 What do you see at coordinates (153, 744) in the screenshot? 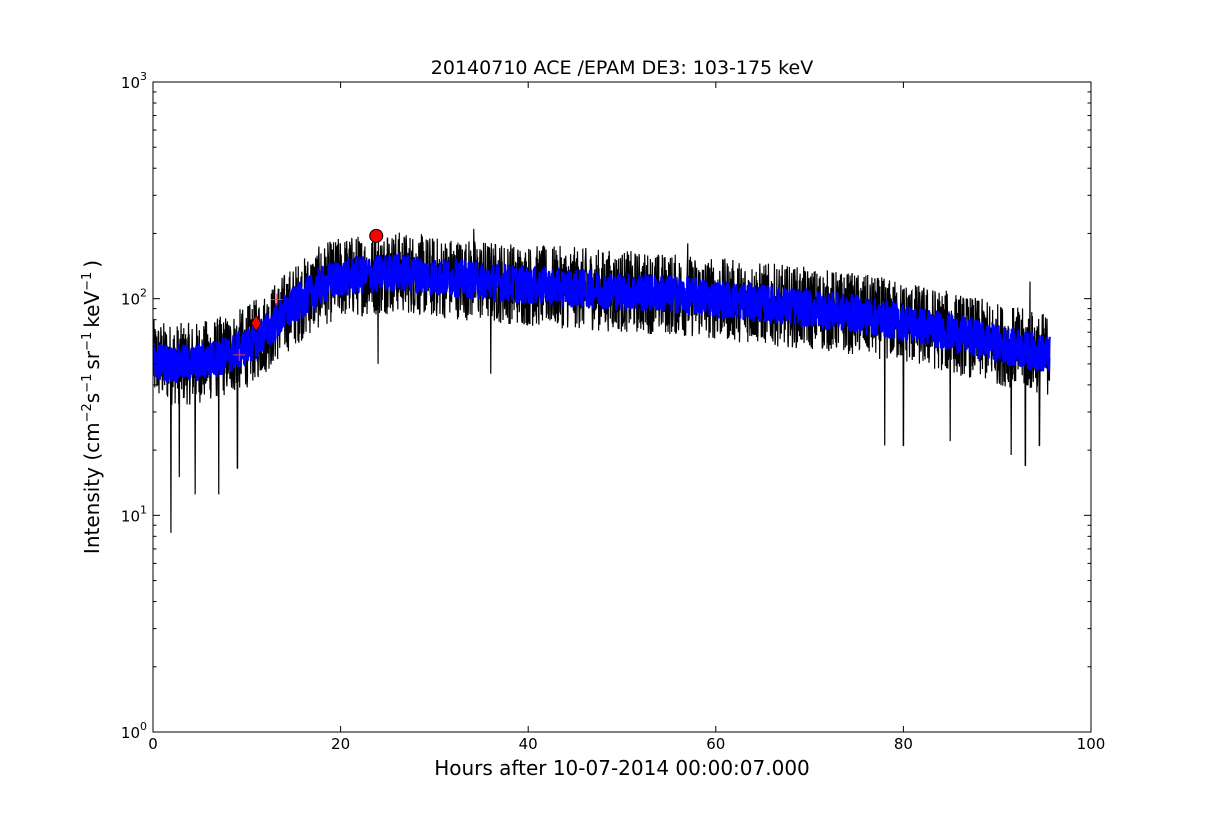
I see `x-tick-label: 0` at bounding box center [153, 744].